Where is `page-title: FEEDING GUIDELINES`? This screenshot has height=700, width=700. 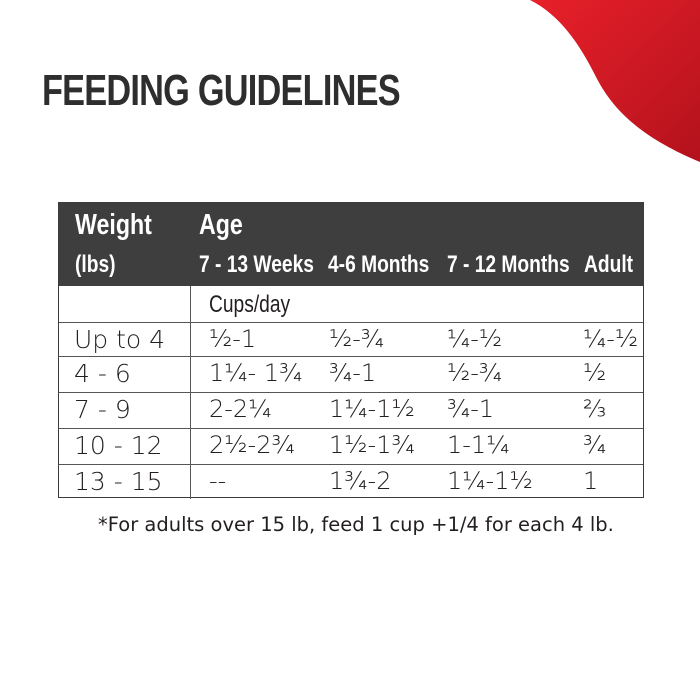
page-title: FEEDING GUIDELINES is located at coordinates (221, 90).